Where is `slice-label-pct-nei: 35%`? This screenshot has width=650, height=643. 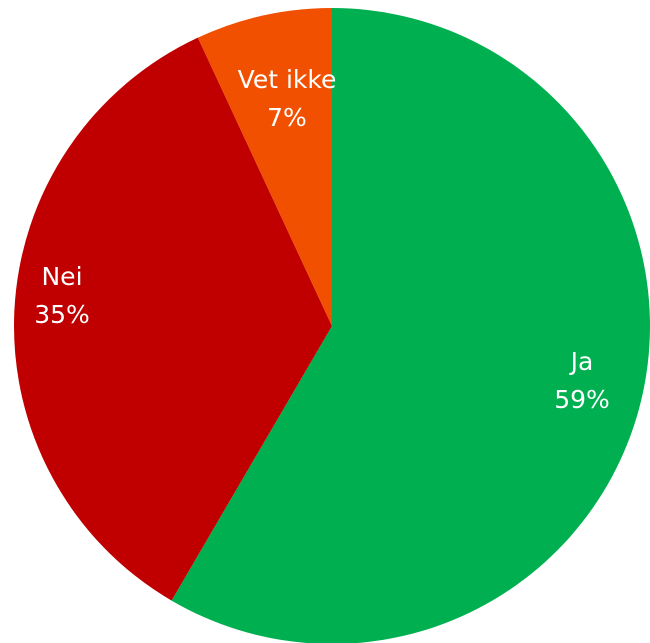 slice-label-pct-nei: 35% is located at coordinates (62, 314).